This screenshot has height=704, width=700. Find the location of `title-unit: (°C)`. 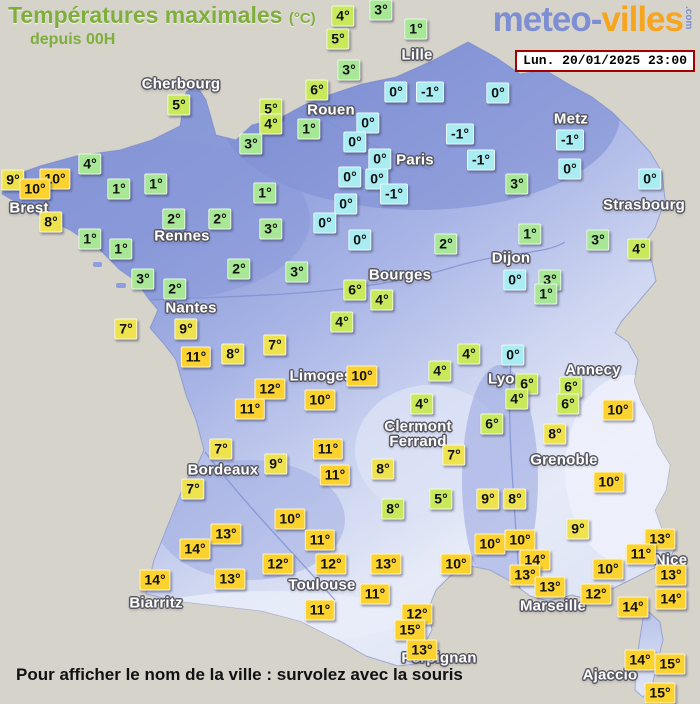

title-unit: (°C) is located at coordinates (302, 18).